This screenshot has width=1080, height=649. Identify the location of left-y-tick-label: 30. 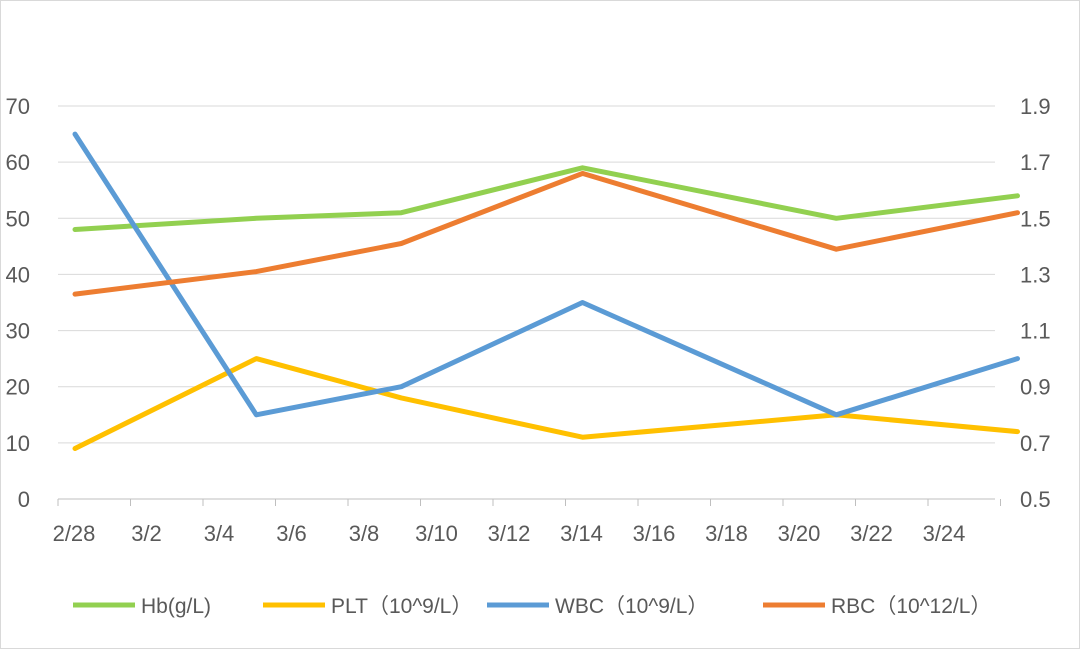
(18, 331).